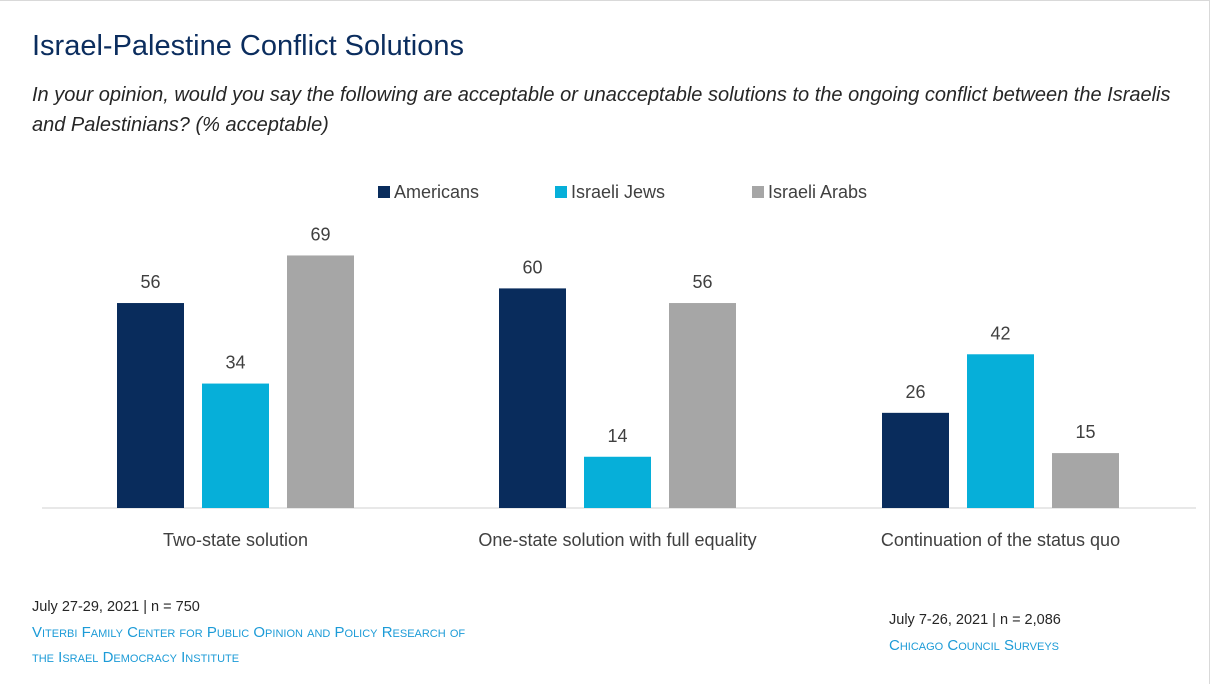 This screenshot has height=685, width=1211. What do you see at coordinates (617, 482) in the screenshot?
I see `bar-israeli-jews-one-state-solution-with-full-equality` at bounding box center [617, 482].